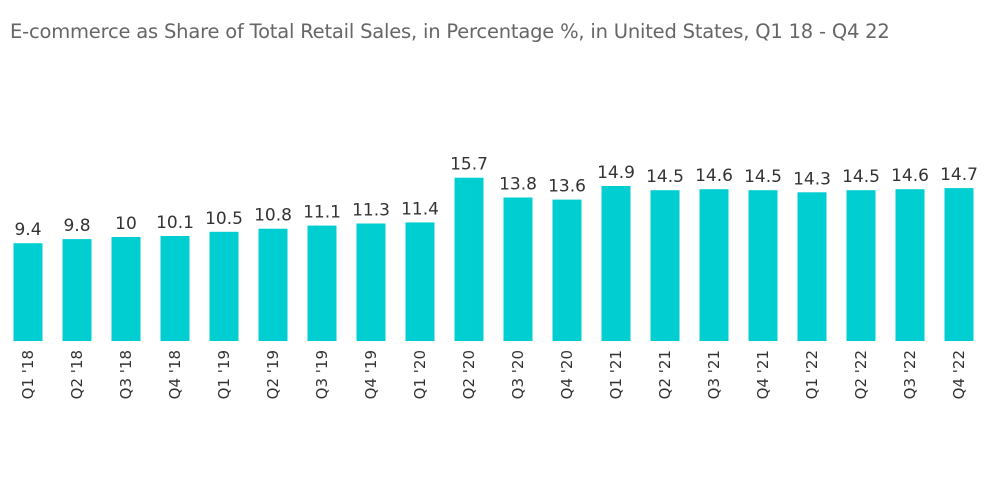 This screenshot has height=504, width=1000. Describe the element at coordinates (714, 374) in the screenshot. I see `x-tick-label: Q3 '21` at that location.